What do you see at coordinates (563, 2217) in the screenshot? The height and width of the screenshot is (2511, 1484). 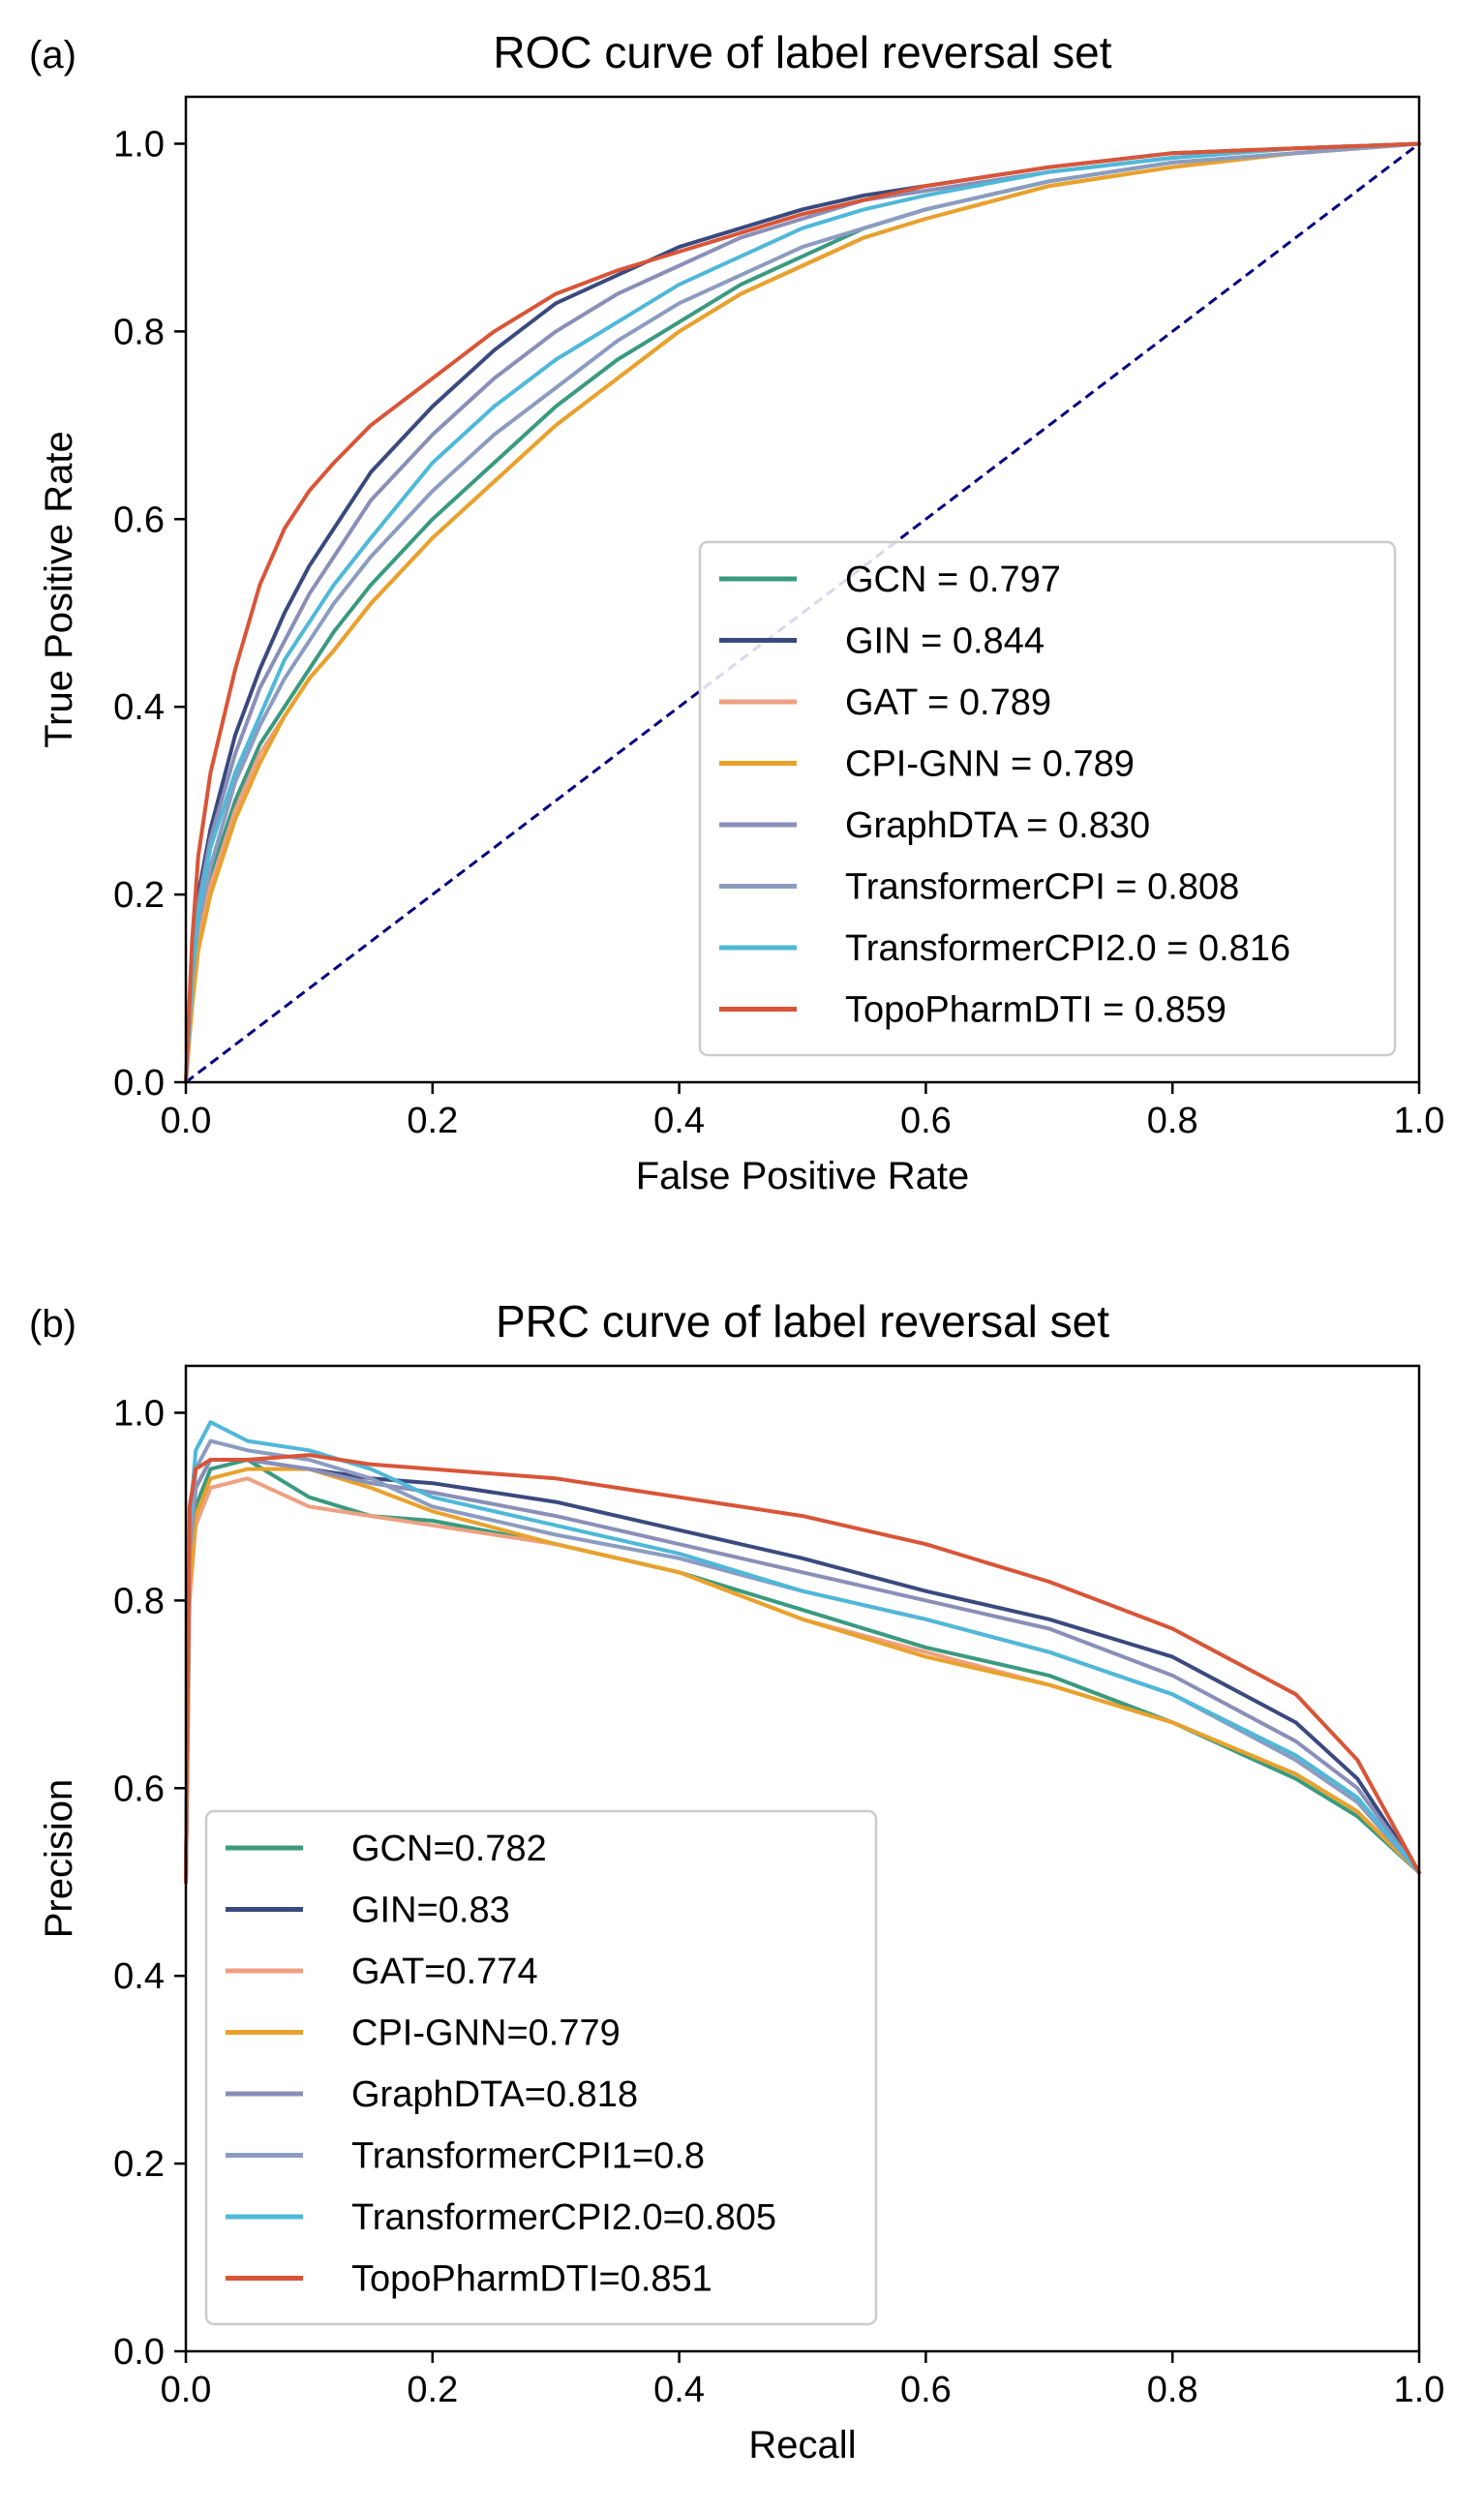 I see `legend-entry-6: TransformerCPI2.0=0.805` at bounding box center [563, 2217].